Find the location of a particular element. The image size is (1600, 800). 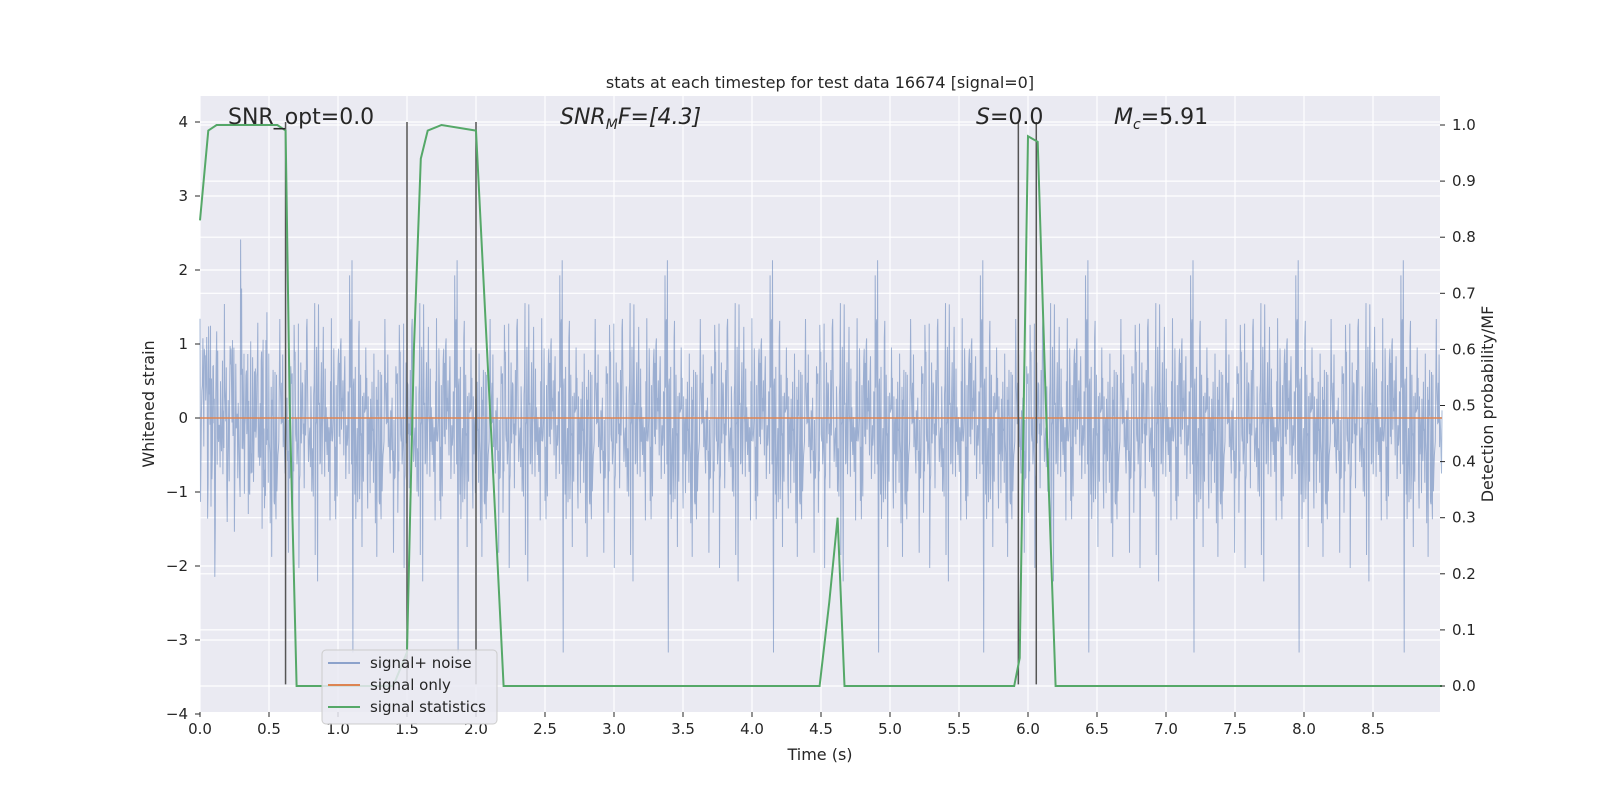

y-left-tick-label: 2 is located at coordinates (183, 270).